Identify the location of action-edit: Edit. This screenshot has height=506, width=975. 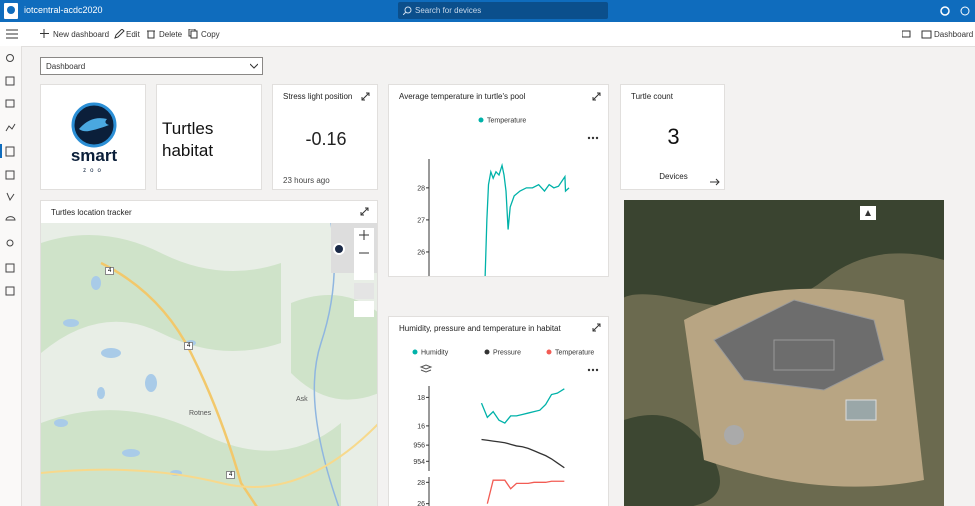
(133, 34).